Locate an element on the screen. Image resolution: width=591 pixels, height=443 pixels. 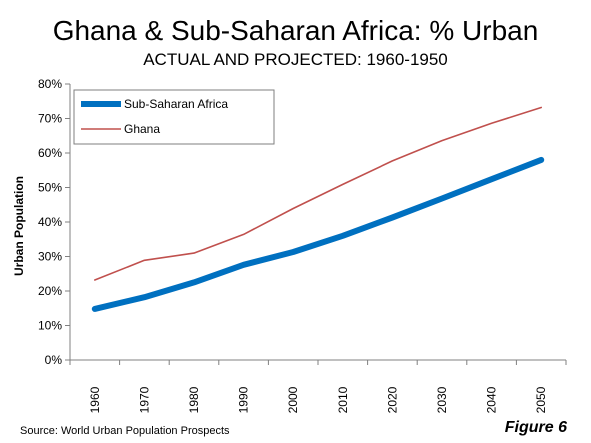
legend-box is located at coordinates (174, 117).